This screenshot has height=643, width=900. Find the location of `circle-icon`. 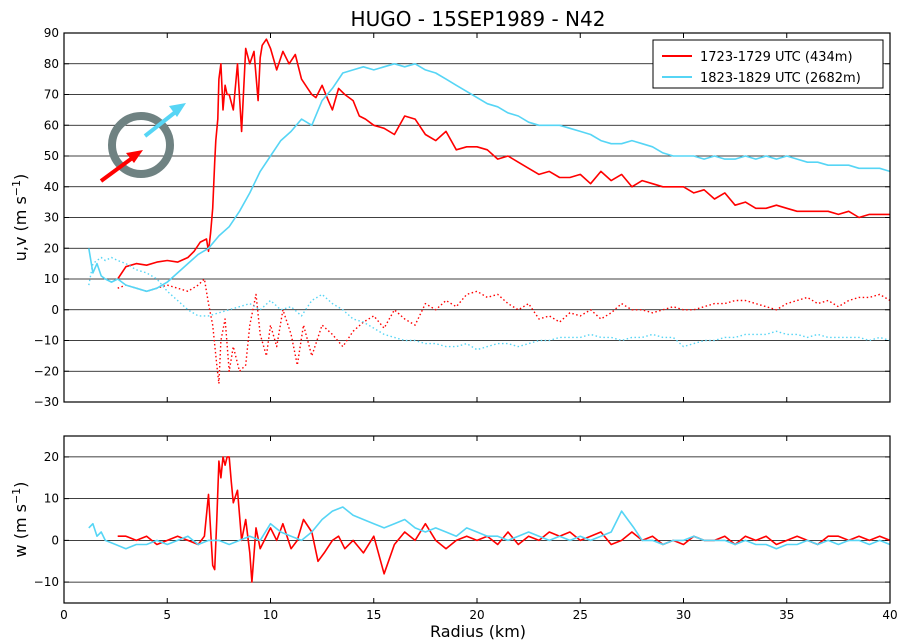

circle-icon is located at coordinates (141, 145).